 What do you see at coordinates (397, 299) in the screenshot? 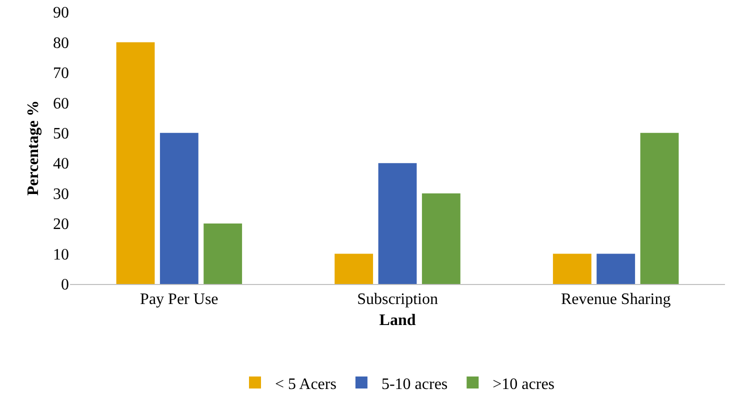
I see `x-tick-label: Subscription` at bounding box center [397, 299].